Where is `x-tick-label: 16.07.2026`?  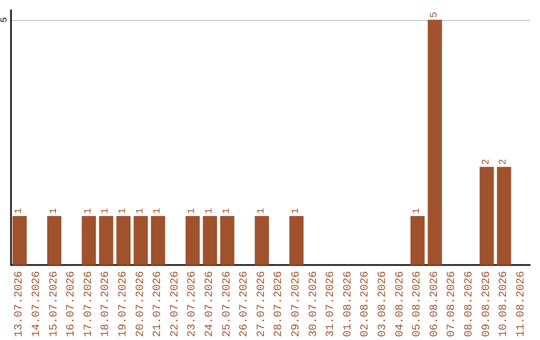 x-tick-label: 16.07.2026 is located at coordinates (72, 304).